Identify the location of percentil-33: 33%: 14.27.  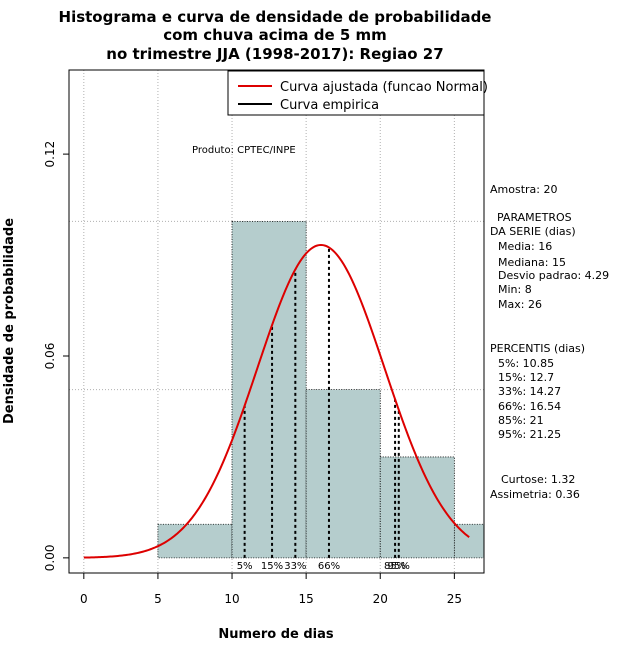
(529, 391).